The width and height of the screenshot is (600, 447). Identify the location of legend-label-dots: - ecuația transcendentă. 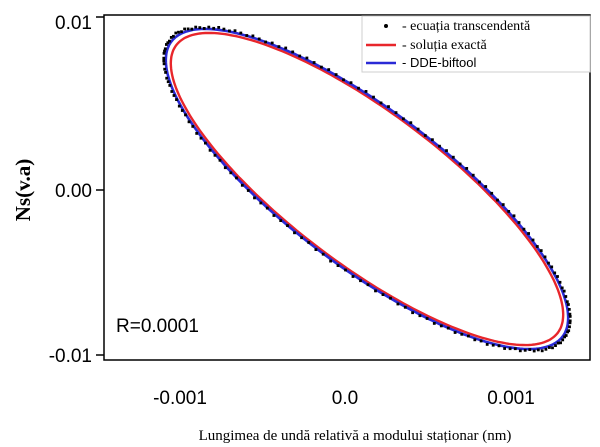
(466, 26).